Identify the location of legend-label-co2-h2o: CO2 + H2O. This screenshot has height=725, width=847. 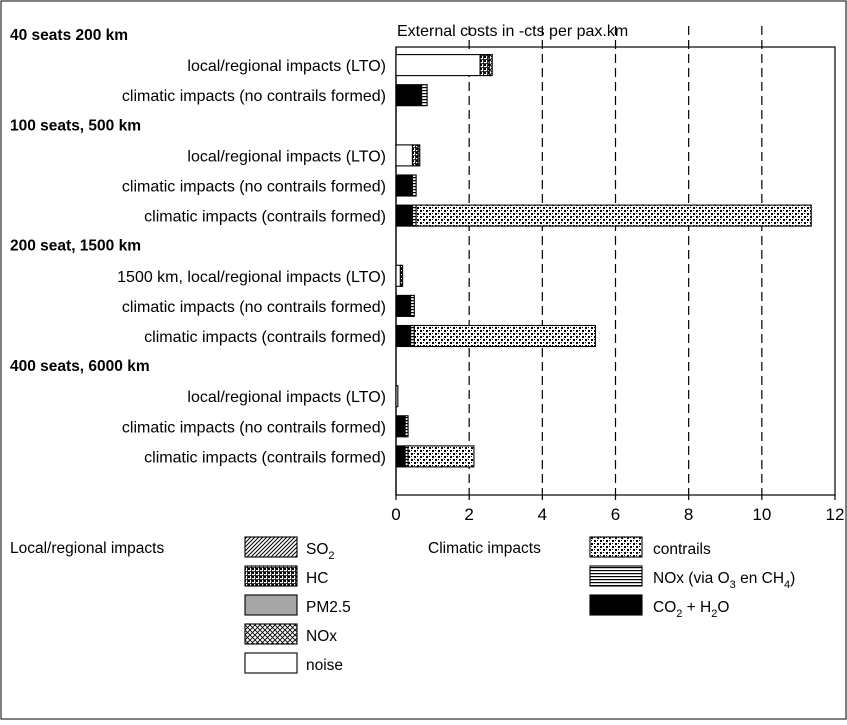
(691, 609).